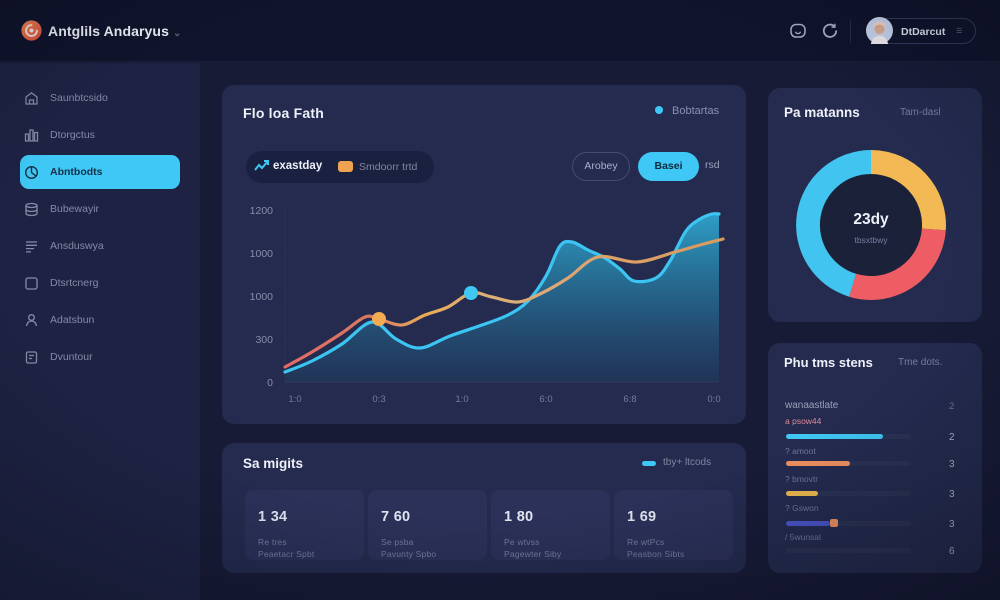  Describe the element at coordinates (871, 219) in the screenshot. I see `svg-text: 23dy` at that location.